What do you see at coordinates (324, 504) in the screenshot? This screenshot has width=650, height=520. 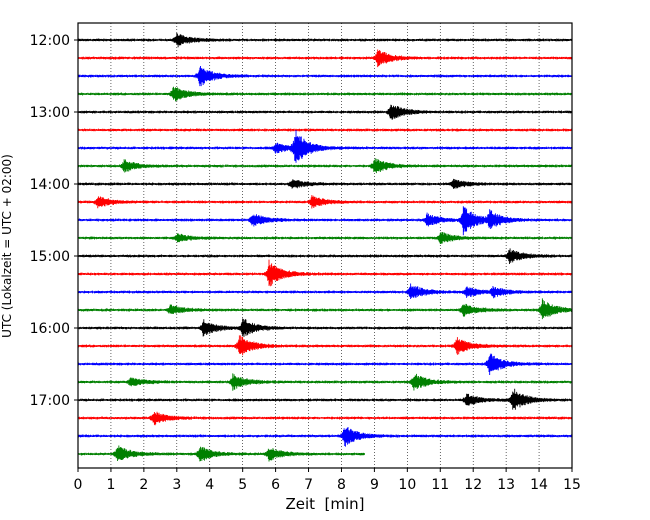 I see `x-axis-label: Zeit [min]` at bounding box center [324, 504].